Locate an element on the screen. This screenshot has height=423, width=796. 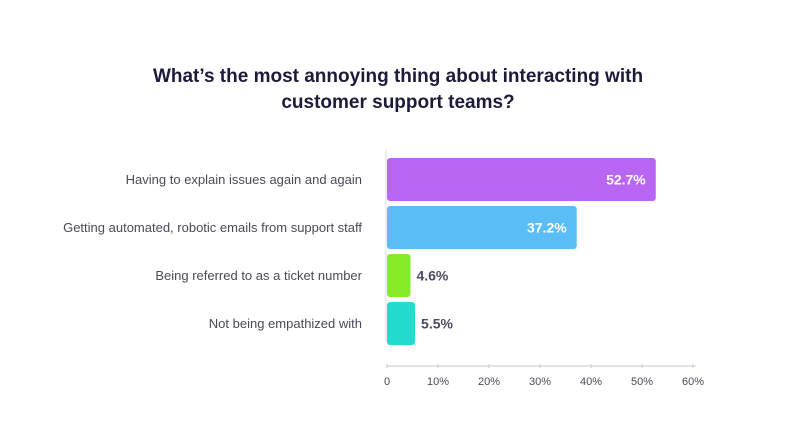
value-label: 5.5% is located at coordinates (437, 324).